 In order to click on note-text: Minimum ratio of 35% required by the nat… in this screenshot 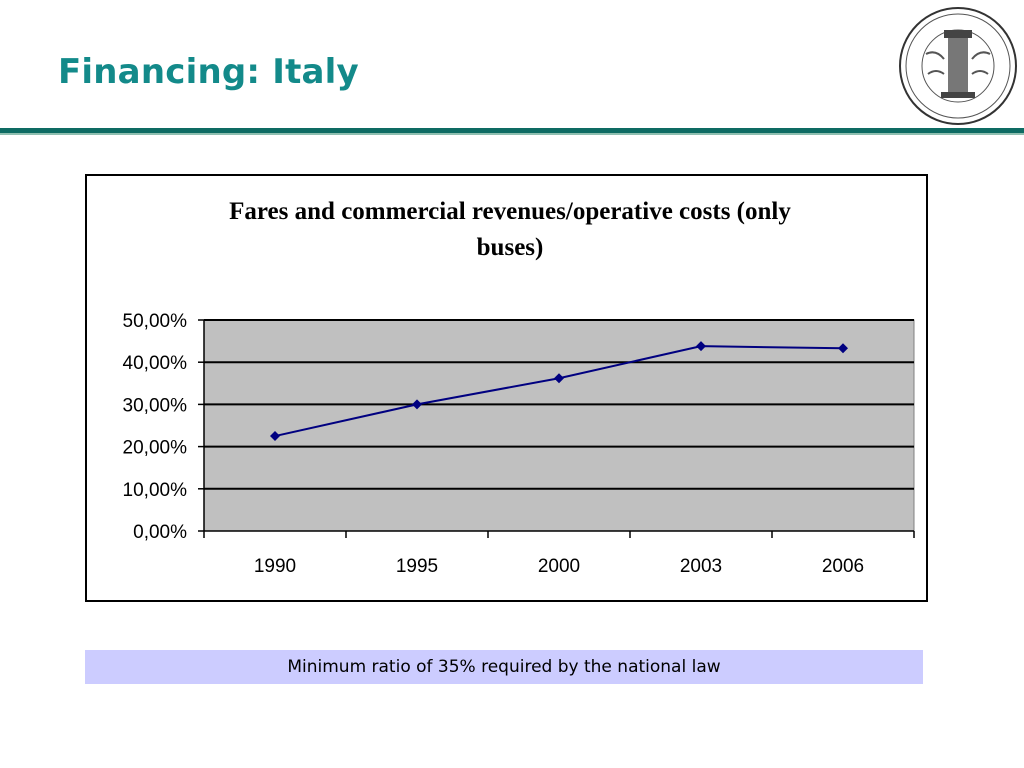, I will do `click(504, 667)`.